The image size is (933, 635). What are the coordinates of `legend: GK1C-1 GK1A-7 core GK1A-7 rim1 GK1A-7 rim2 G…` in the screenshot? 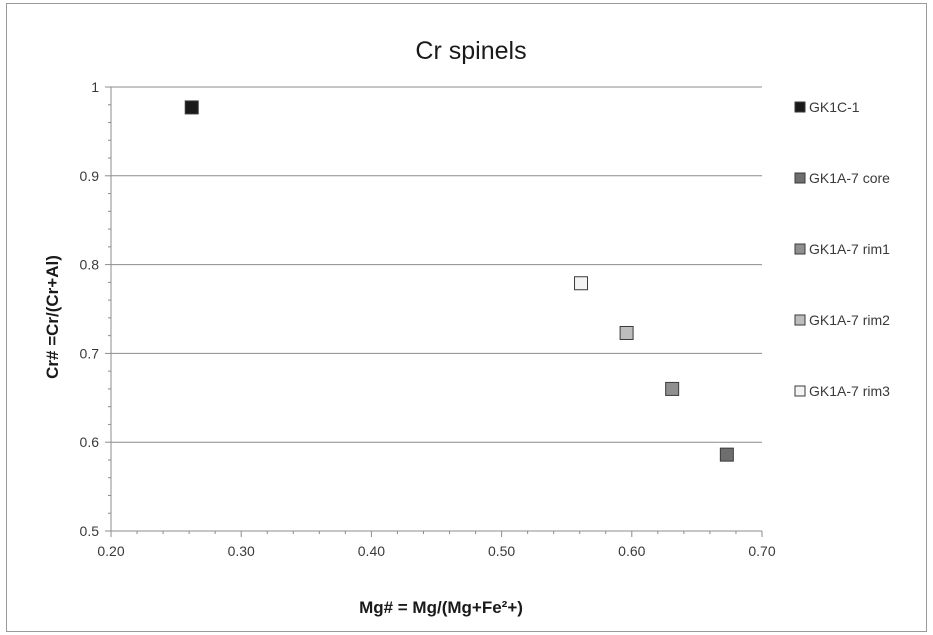 It's located at (842, 249).